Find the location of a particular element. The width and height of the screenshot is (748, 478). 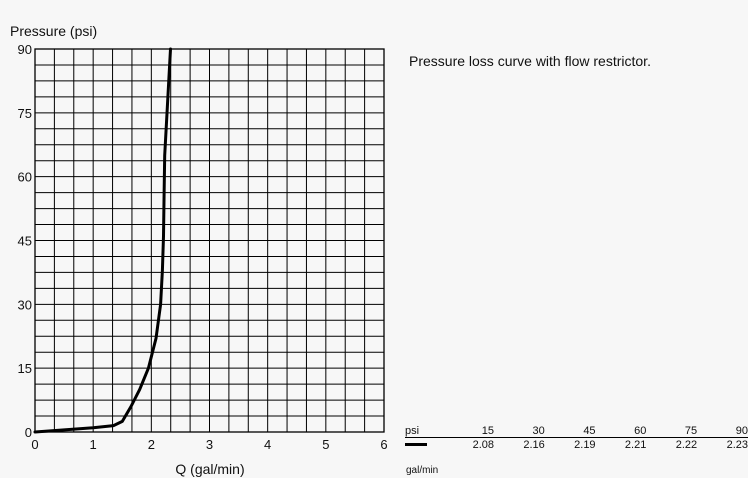

x-tick-label: 6 is located at coordinates (383, 444).